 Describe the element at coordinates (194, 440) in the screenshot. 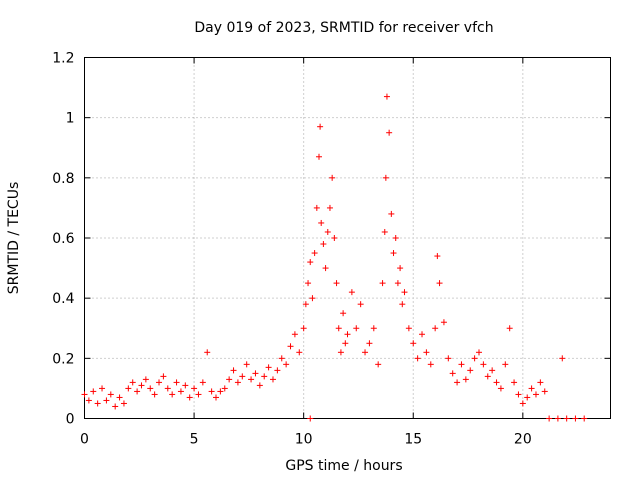

I see `x-tick-label: 5` at that location.